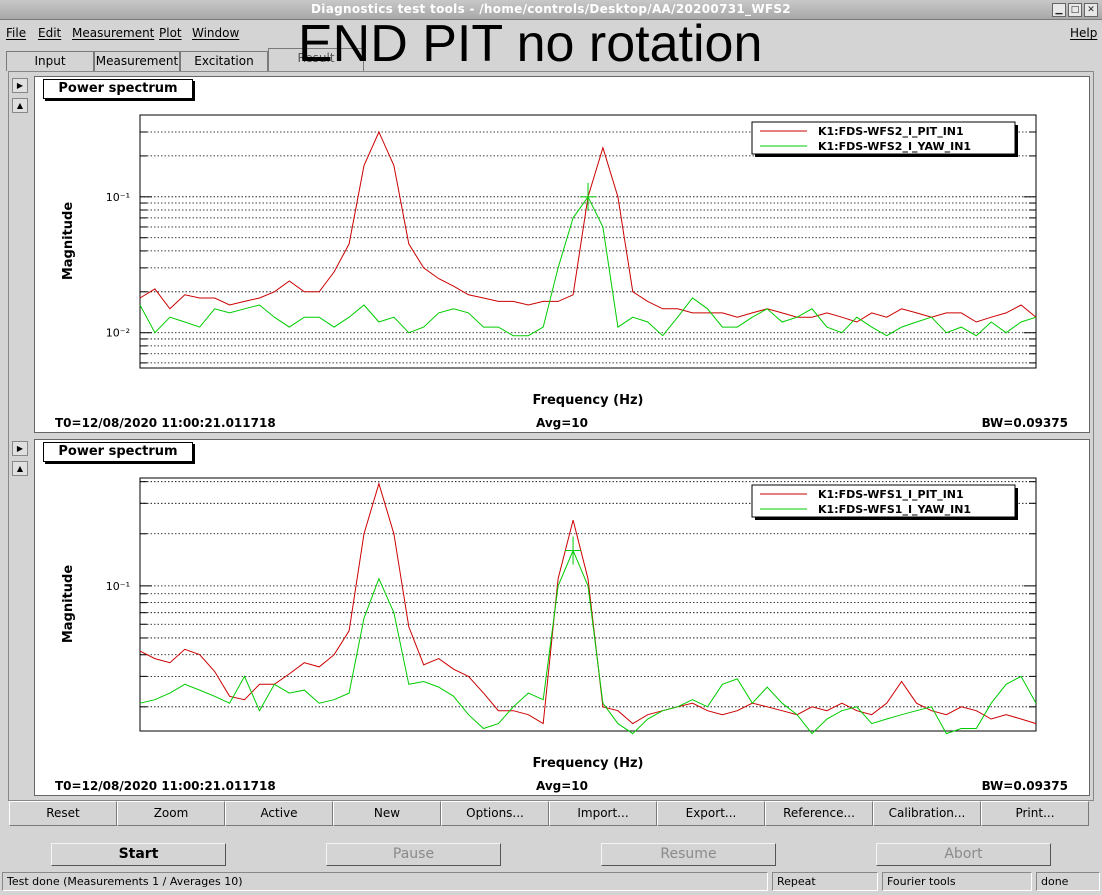 The height and width of the screenshot is (895, 1102). Describe the element at coordinates (16, 33) in the screenshot. I see `menu-file: File` at that location.